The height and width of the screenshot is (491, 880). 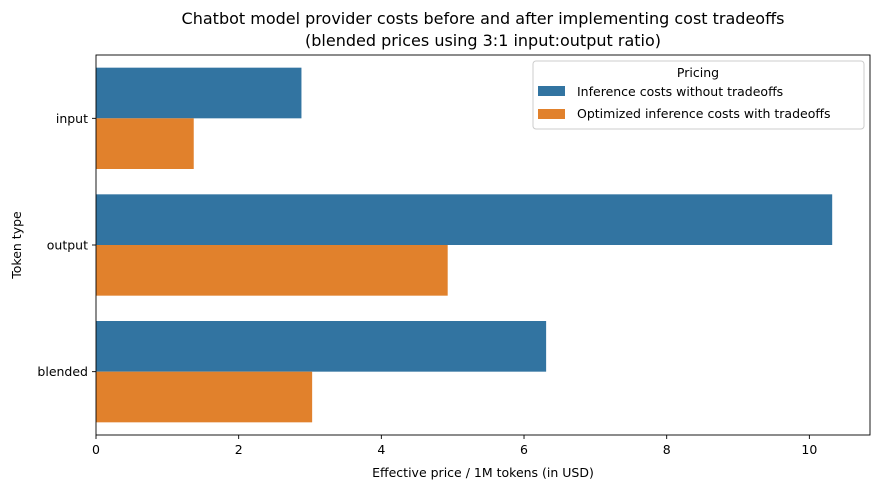 I want to click on y-axis-ticks: input output blended, so click(x=66, y=245).